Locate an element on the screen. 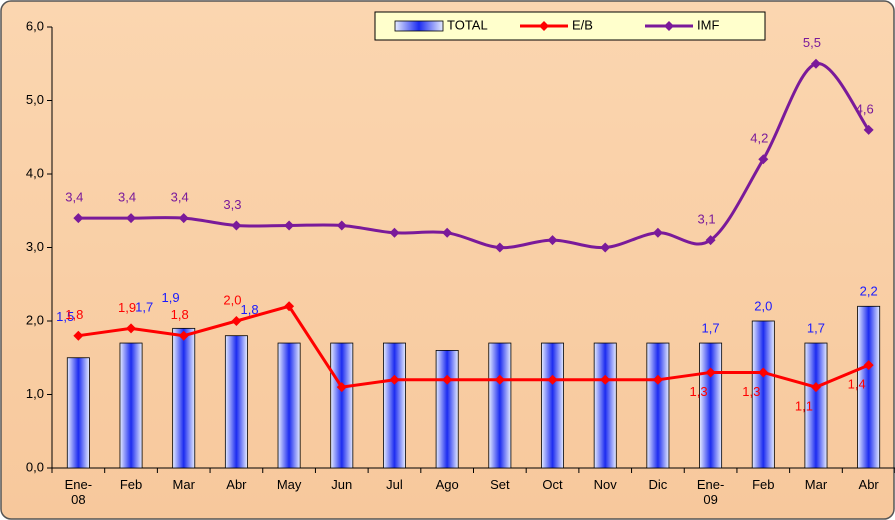 The height and width of the screenshot is (520, 895). data-label: 1,5 is located at coordinates (65, 316).